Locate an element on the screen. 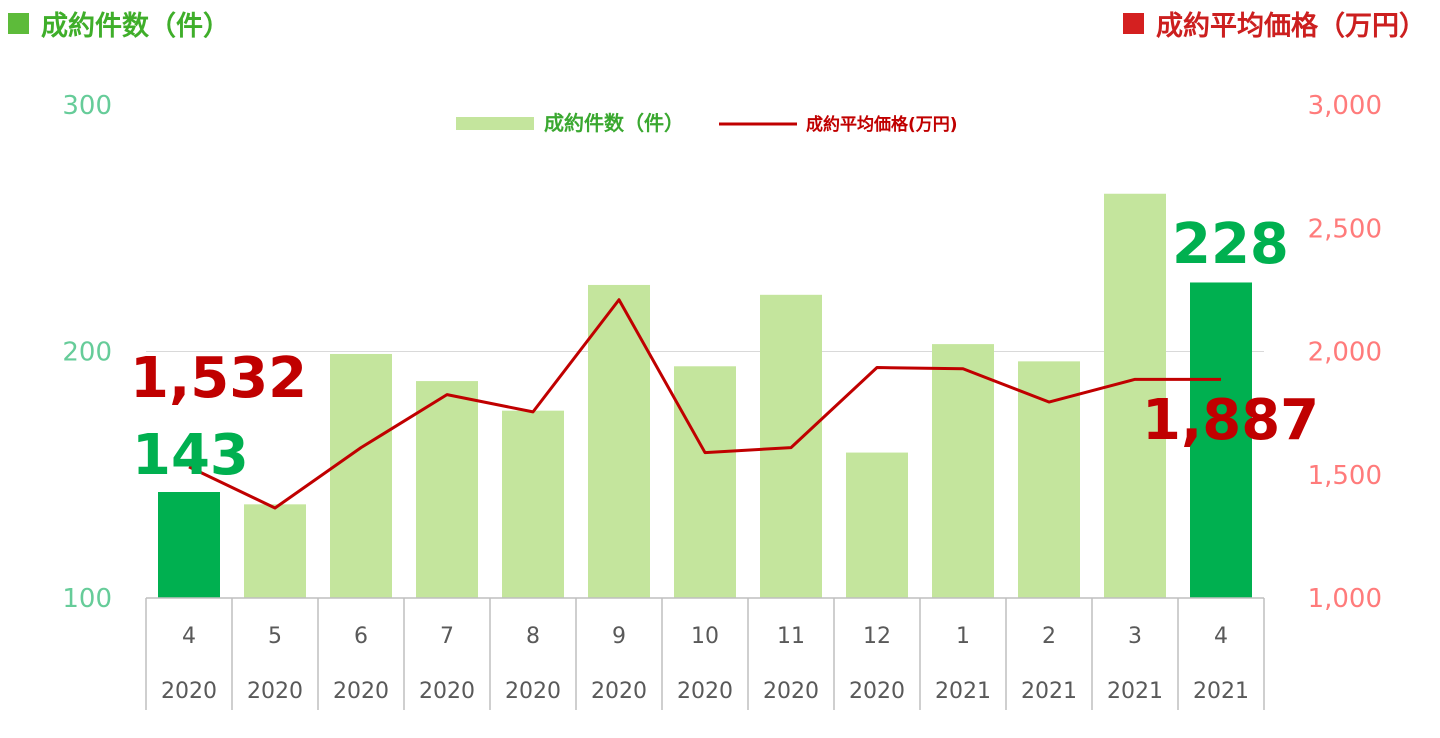 Image resolution: width=1440 pixels, height=738 pixels. x-tick-month: 8 is located at coordinates (533, 636).